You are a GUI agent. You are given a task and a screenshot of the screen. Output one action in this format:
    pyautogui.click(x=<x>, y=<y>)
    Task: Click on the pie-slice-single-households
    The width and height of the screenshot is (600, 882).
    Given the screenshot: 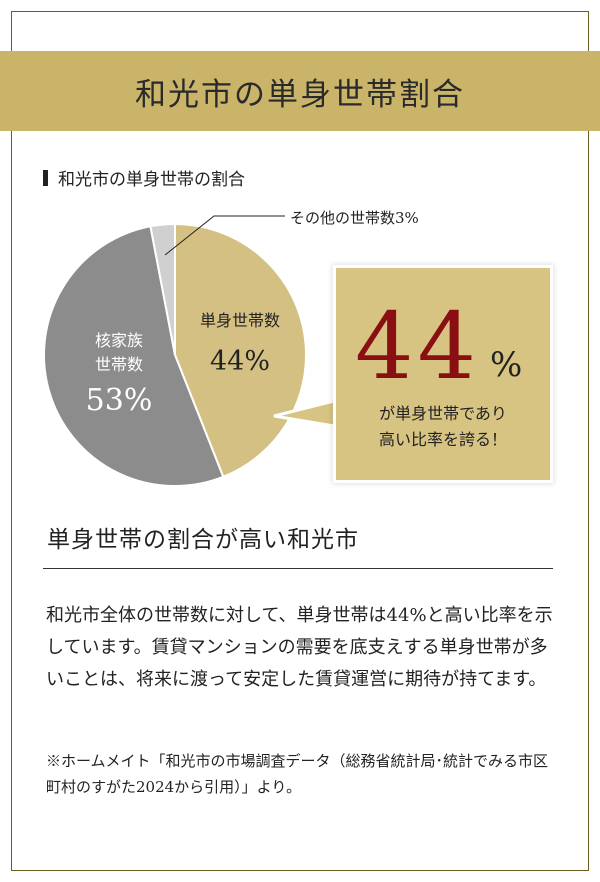 What is the action you would take?
    pyautogui.click(x=240, y=350)
    